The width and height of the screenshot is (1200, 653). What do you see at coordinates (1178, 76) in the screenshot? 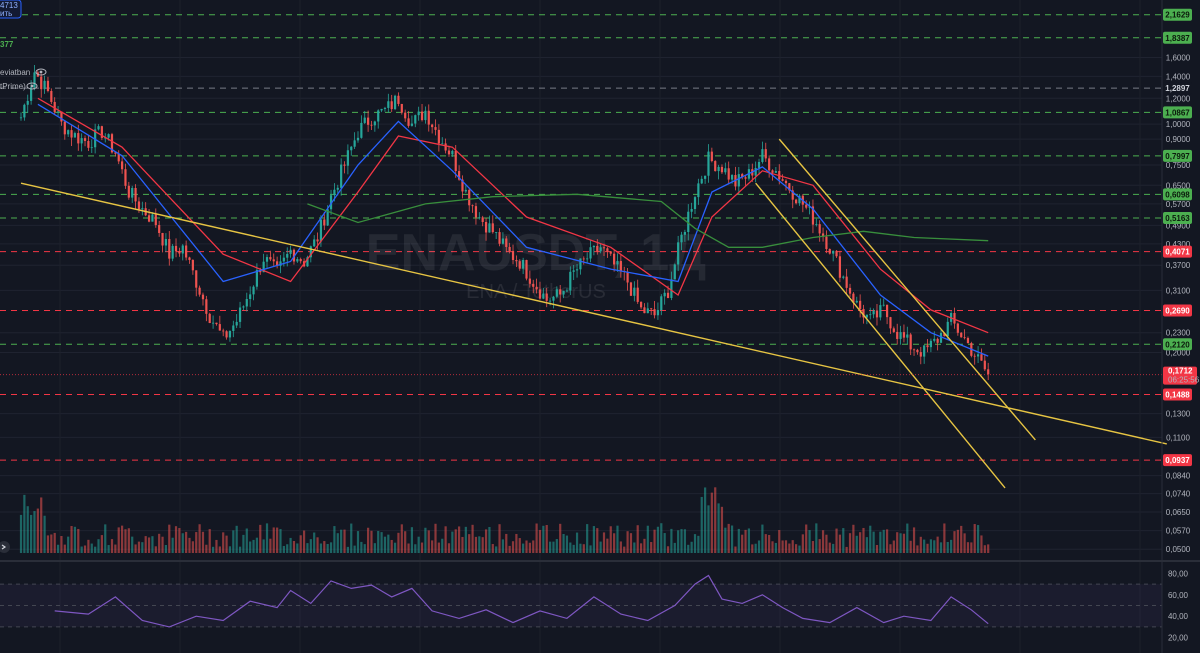
I see `price-tick-label: 1,4000` at bounding box center [1178, 76].